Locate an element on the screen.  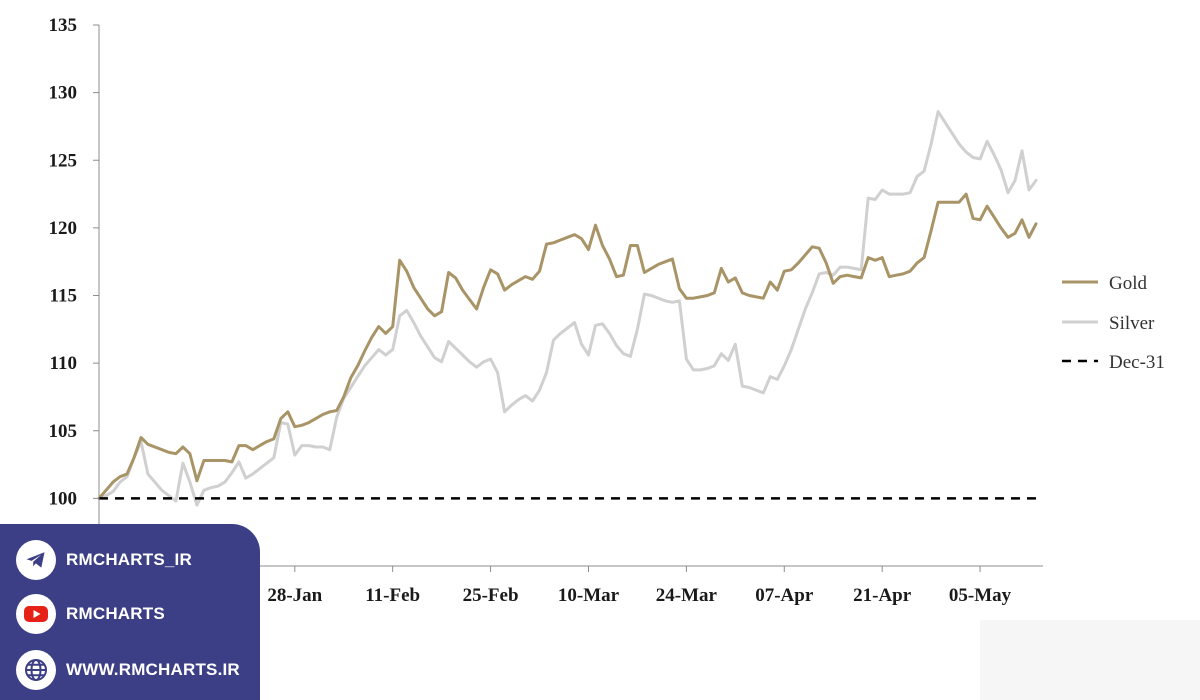
telegram-label: RMCHARTS_IR is located at coordinates (129, 559).